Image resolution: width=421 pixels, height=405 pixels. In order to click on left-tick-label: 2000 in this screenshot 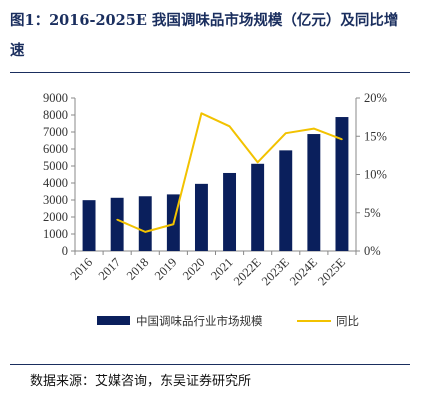, I will do `click(55, 217)`.